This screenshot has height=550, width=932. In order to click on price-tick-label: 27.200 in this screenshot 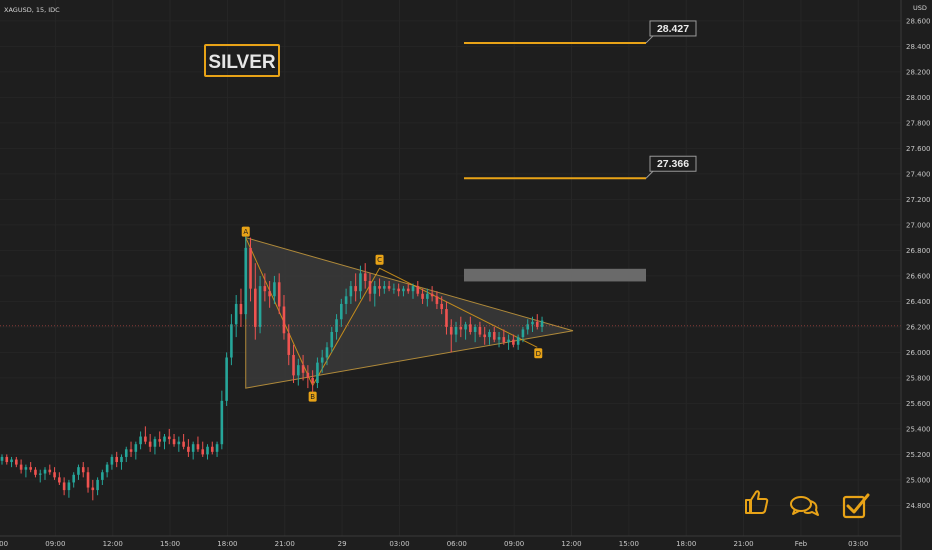, I will do `click(918, 200)`.